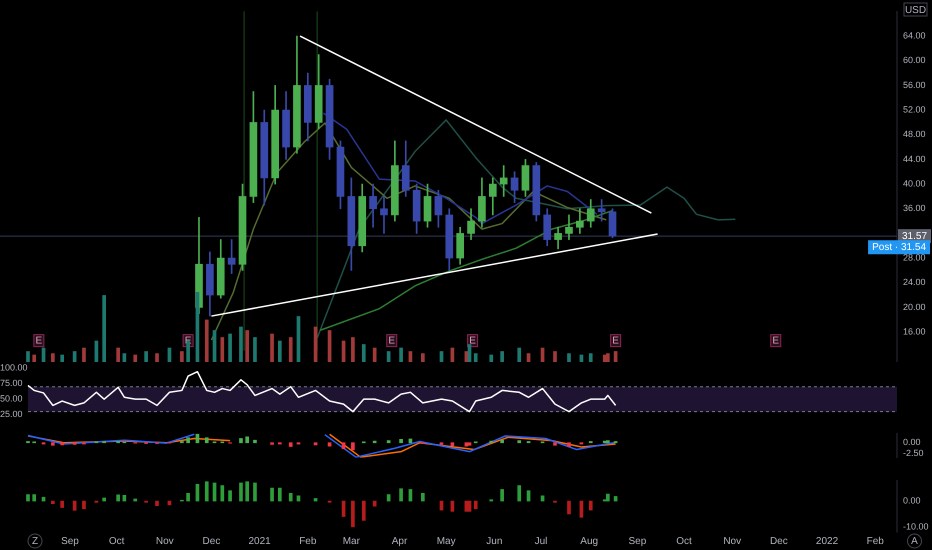 The height and width of the screenshot is (550, 932). I want to click on text: A, so click(914, 541).